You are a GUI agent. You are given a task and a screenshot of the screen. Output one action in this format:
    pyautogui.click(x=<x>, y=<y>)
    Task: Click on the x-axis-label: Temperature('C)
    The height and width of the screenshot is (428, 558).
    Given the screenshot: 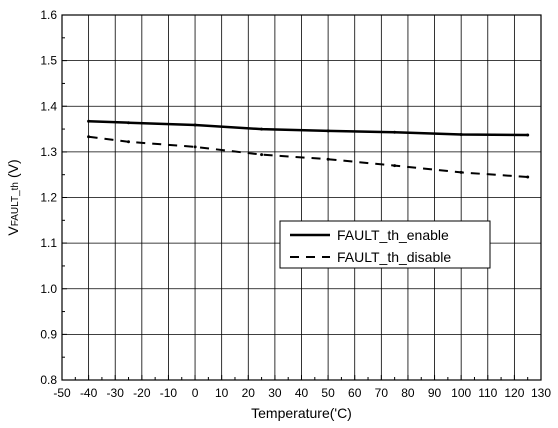 What is the action you would take?
    pyautogui.click(x=301, y=413)
    